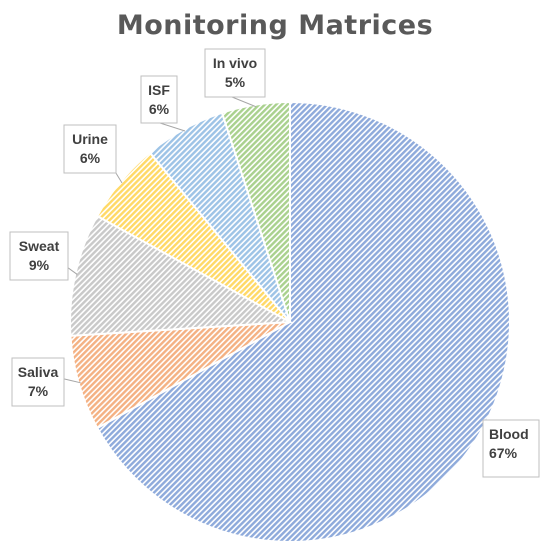  I want to click on chart-title: Monitoring Matrices, so click(275, 25).